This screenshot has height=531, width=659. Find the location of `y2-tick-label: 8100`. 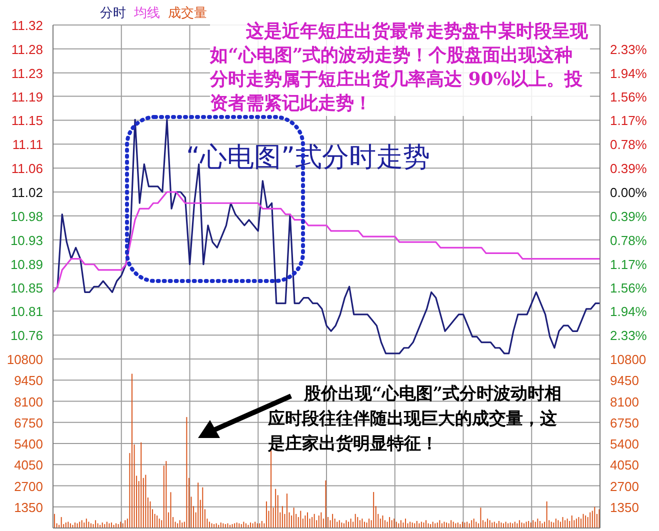

y2-tick-label: 8100 is located at coordinates (624, 402).